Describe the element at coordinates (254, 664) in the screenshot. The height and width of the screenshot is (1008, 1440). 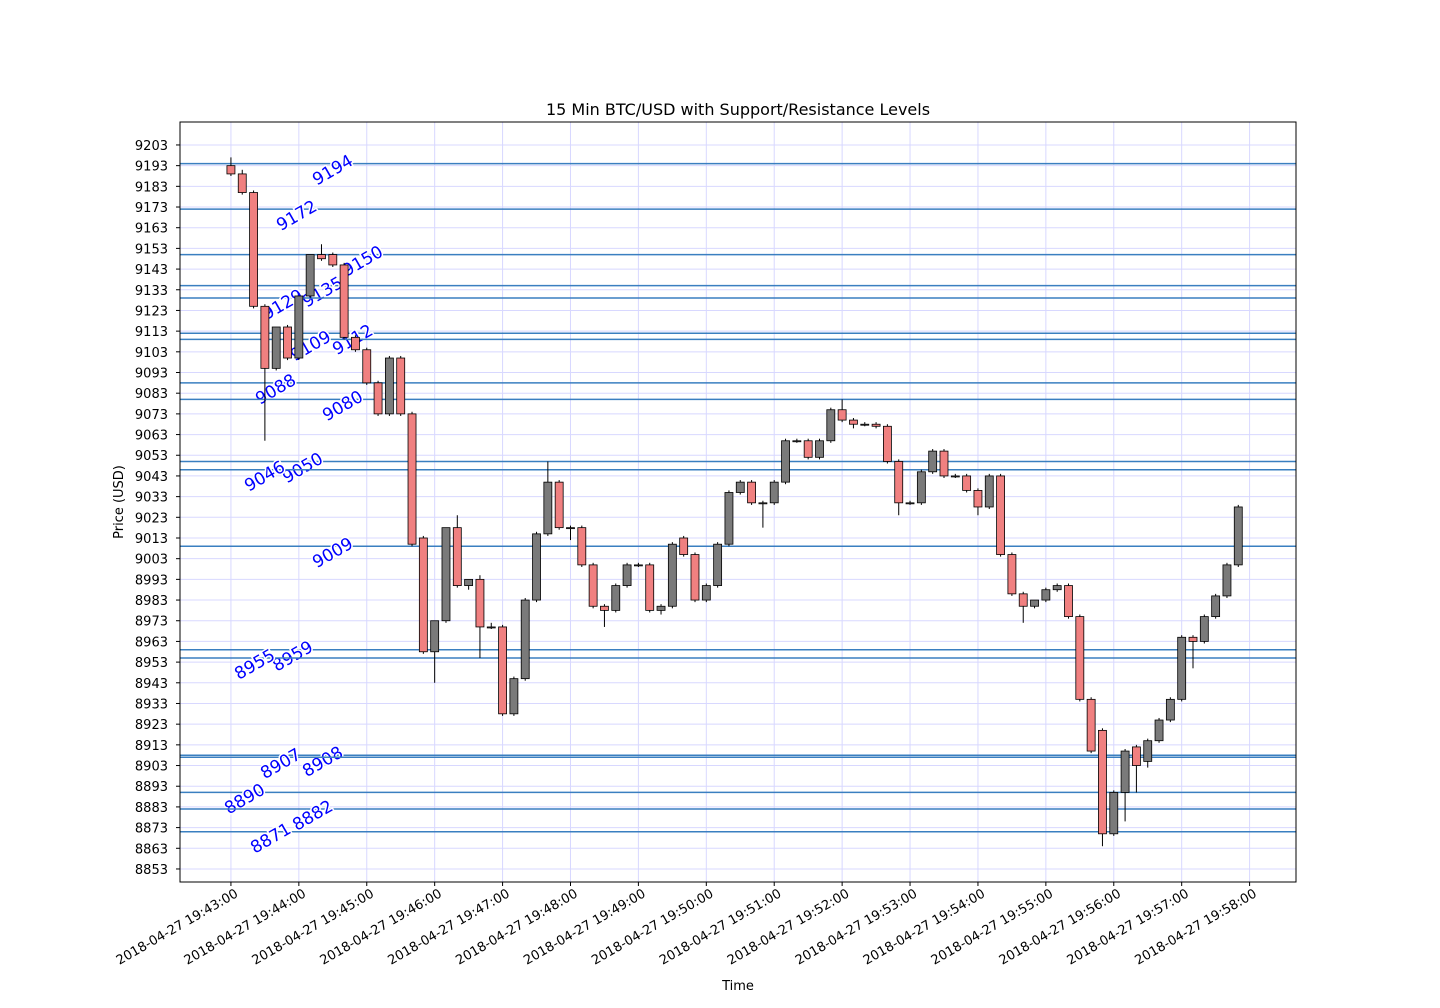
I see `level-label: 8955` at that location.